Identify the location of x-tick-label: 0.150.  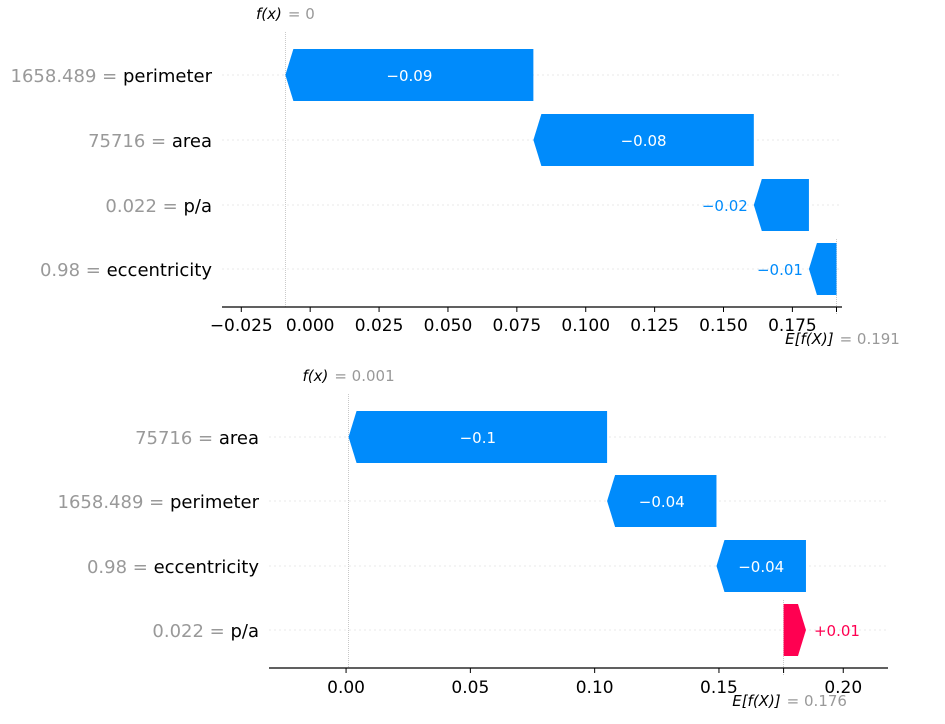
(723, 326).